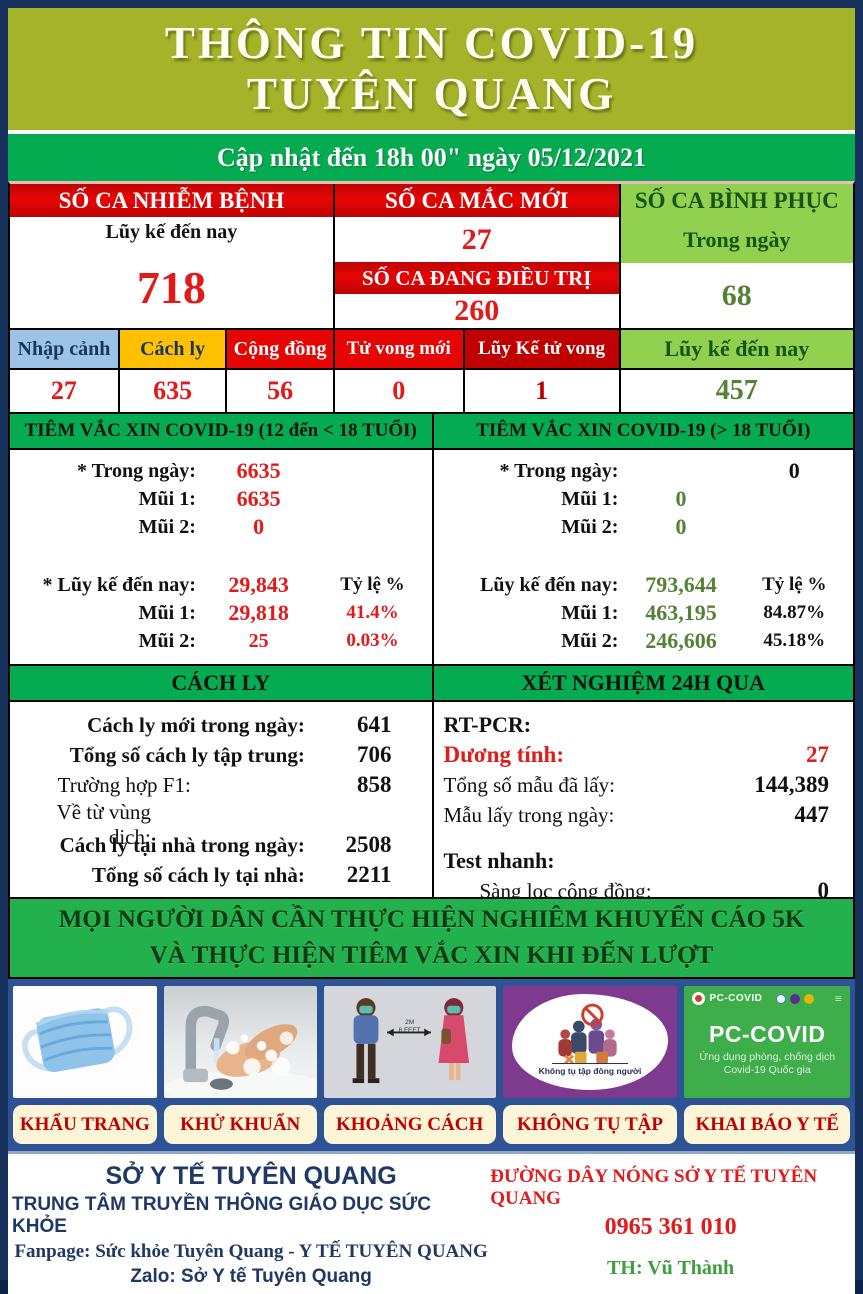 This screenshot has height=1294, width=863. What do you see at coordinates (103, 824) in the screenshot?
I see `quarantine-row-label: Về từ vùng dịch:` at bounding box center [103, 824].